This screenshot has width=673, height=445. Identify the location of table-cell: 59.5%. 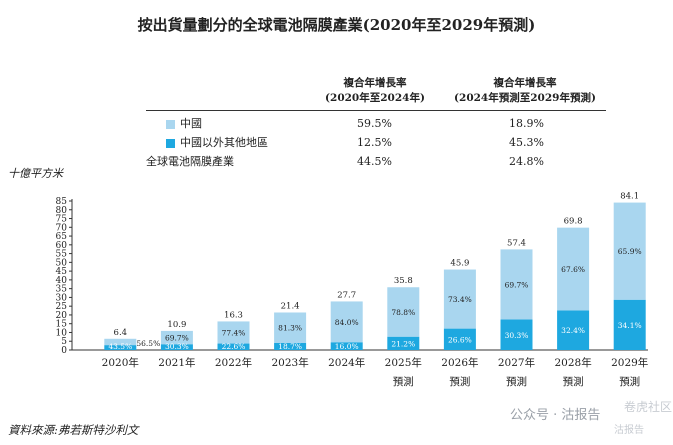
(374, 123).